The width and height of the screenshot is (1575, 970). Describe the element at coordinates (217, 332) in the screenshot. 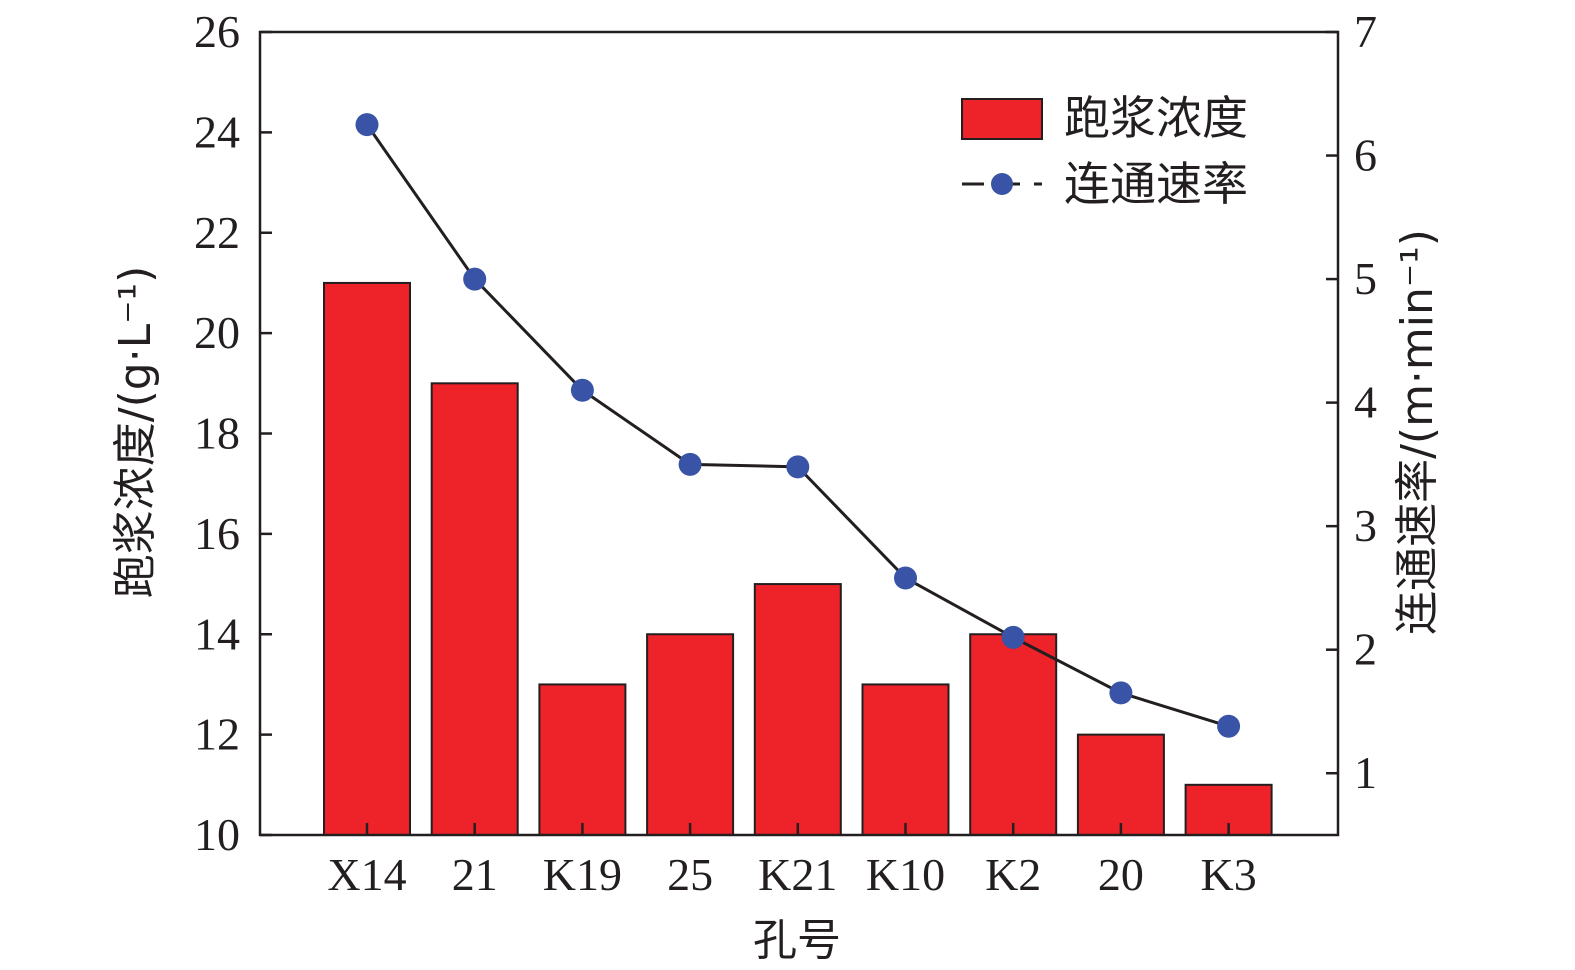

I see `y-left-tick-label: 20` at that location.